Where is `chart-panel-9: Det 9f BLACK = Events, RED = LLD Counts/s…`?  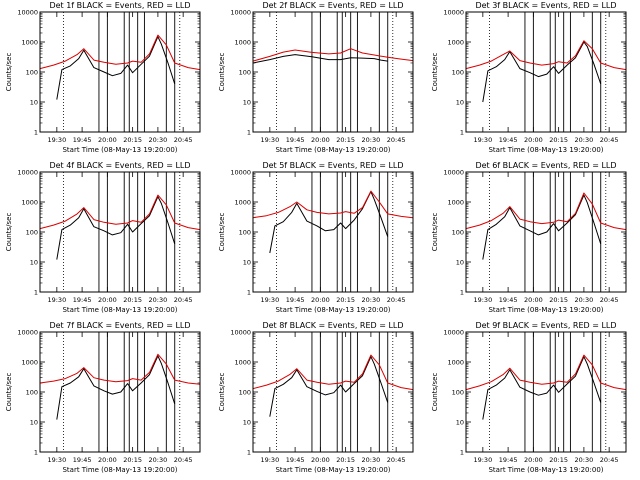
chart-panel-9: Det 9f BLACK = Events, RED = LLD Counts/s… is located at coordinates (529, 397).